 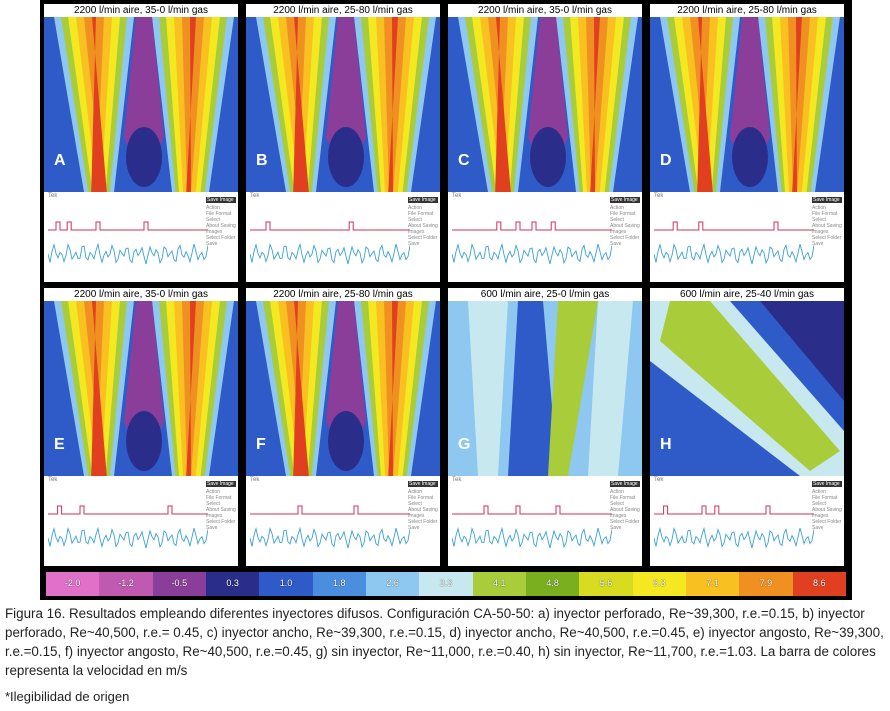 I want to click on colorbar-segment: 3.3, so click(x=446, y=584).